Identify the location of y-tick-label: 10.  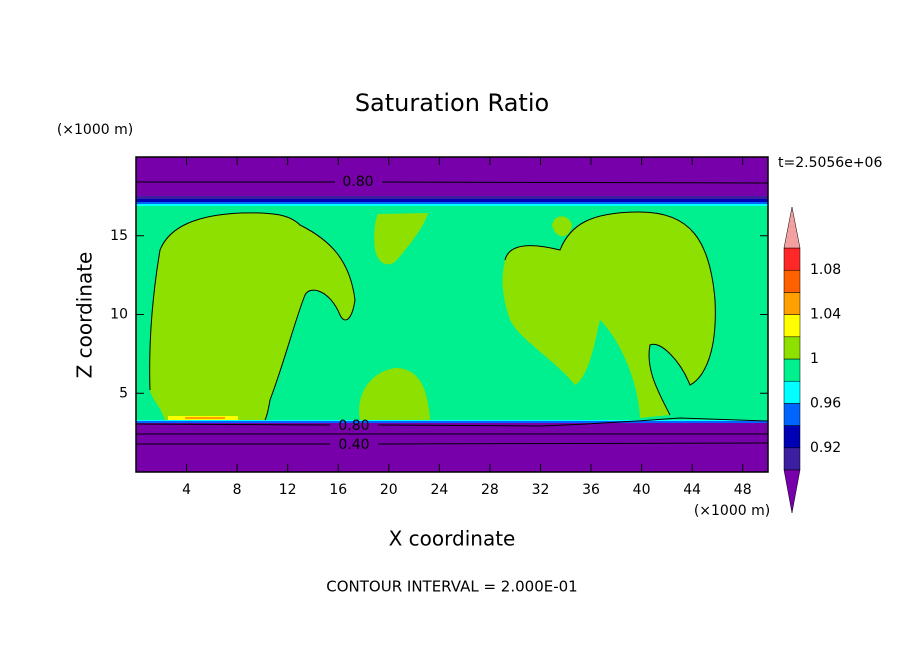
(119, 315).